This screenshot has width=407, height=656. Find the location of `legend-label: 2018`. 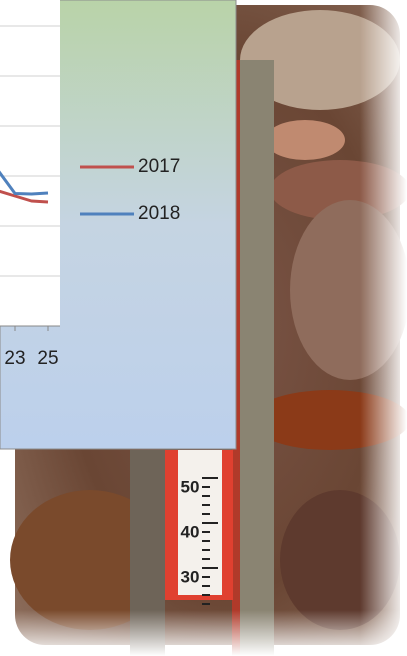

legend-label: 2018 is located at coordinates (159, 213).